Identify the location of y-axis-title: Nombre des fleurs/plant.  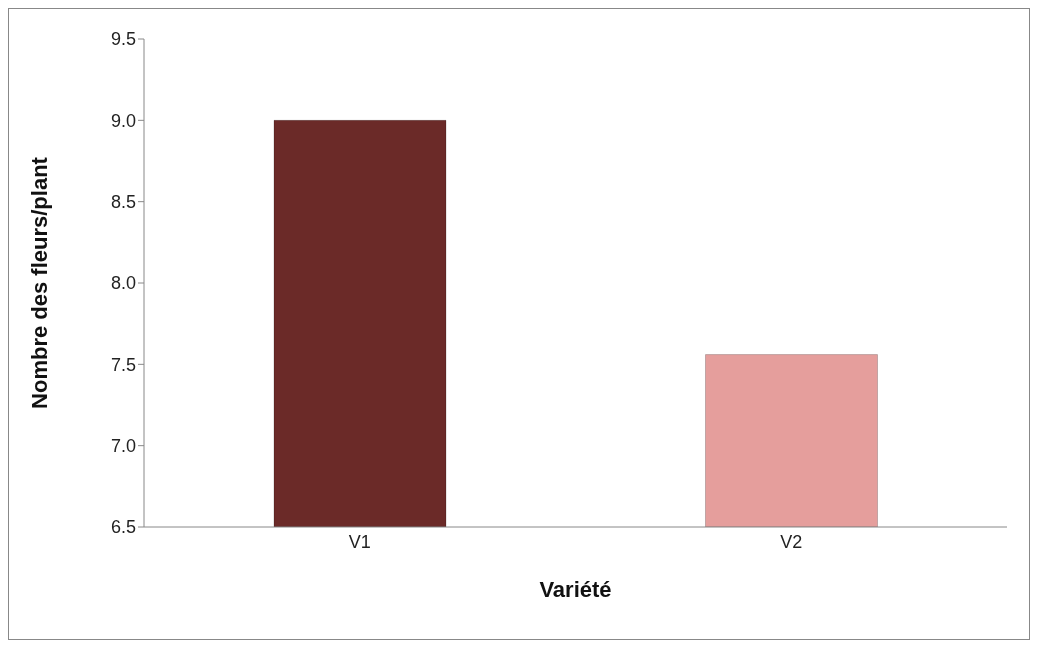
(39, 282).